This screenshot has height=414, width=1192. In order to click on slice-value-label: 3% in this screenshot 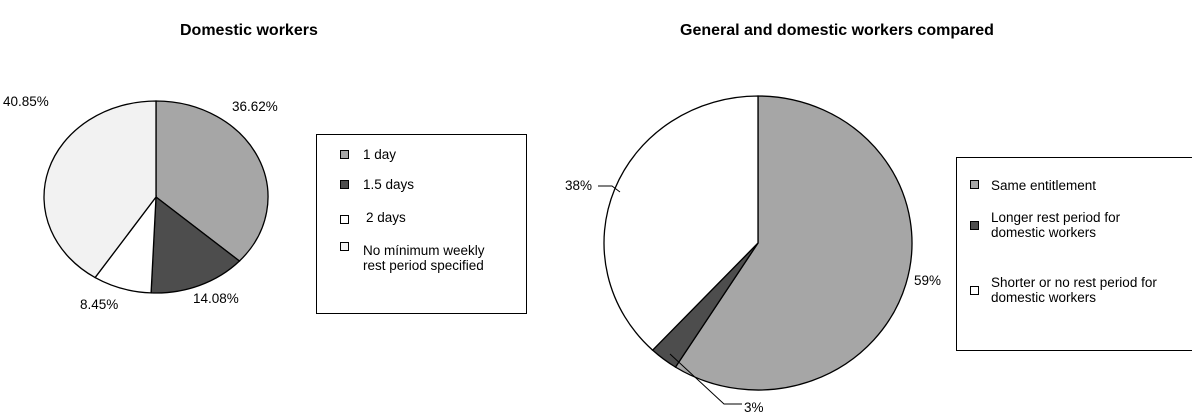, I will do `click(754, 407)`.